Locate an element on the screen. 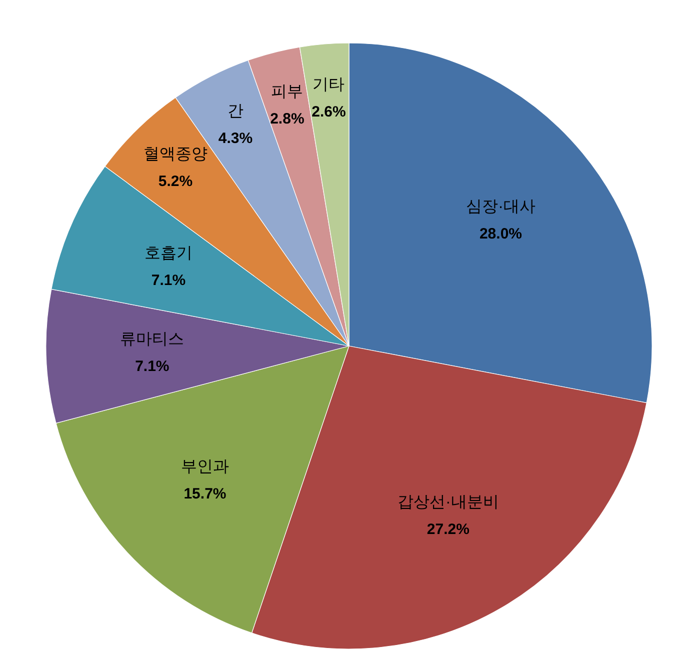 The width and height of the screenshot is (693, 672). data-label: 27.2% is located at coordinates (448, 529).